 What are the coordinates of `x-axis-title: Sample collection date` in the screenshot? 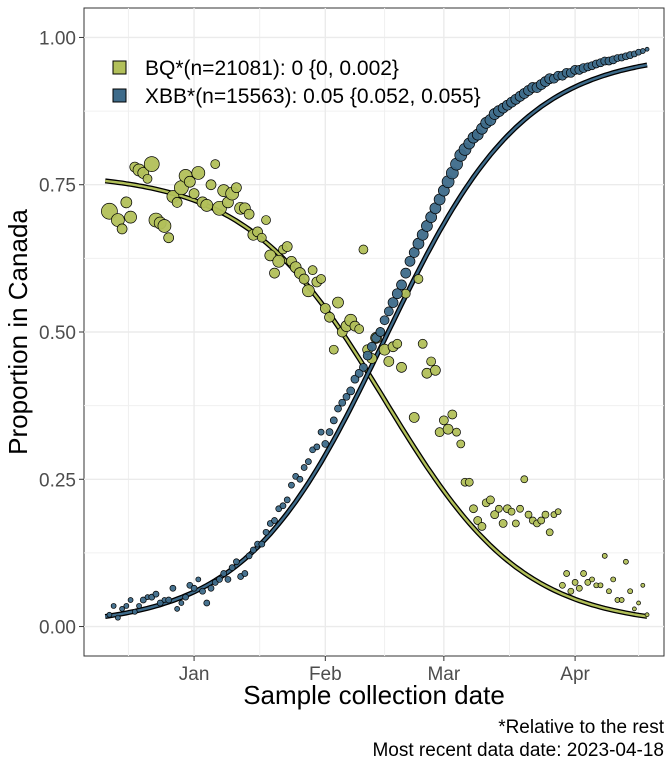 It's located at (374, 695).